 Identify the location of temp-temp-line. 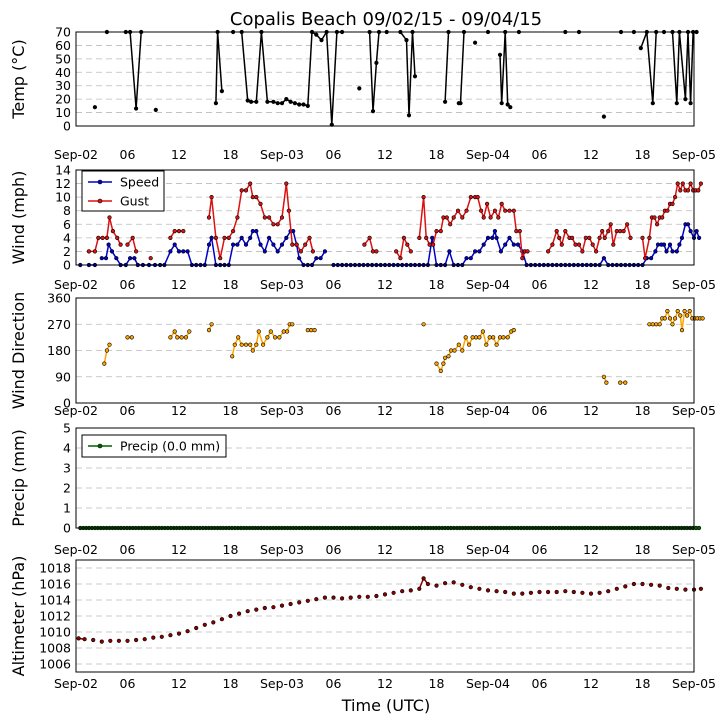
(374, 71).